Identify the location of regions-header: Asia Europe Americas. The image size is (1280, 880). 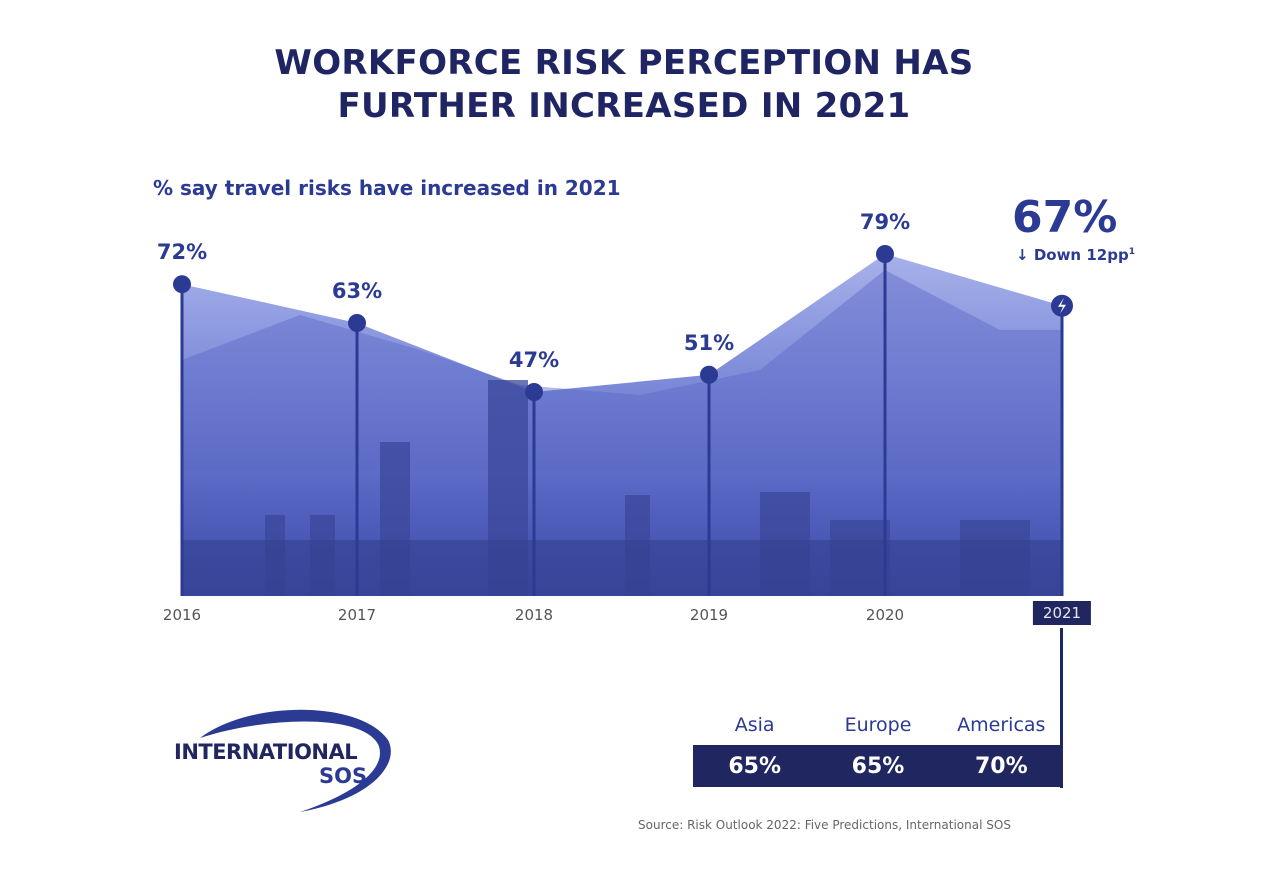
(878, 725).